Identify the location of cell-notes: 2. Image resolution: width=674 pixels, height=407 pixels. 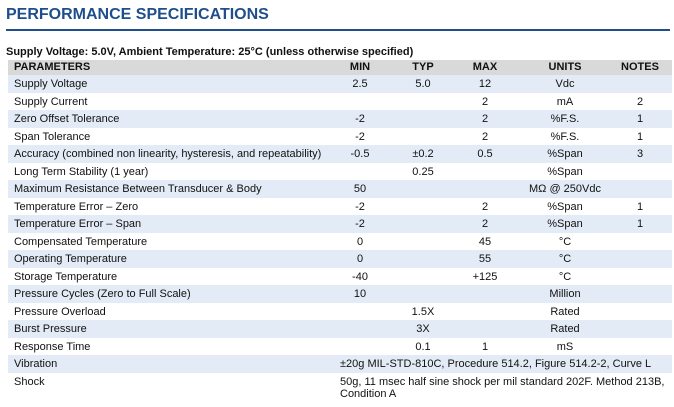
(640, 101).